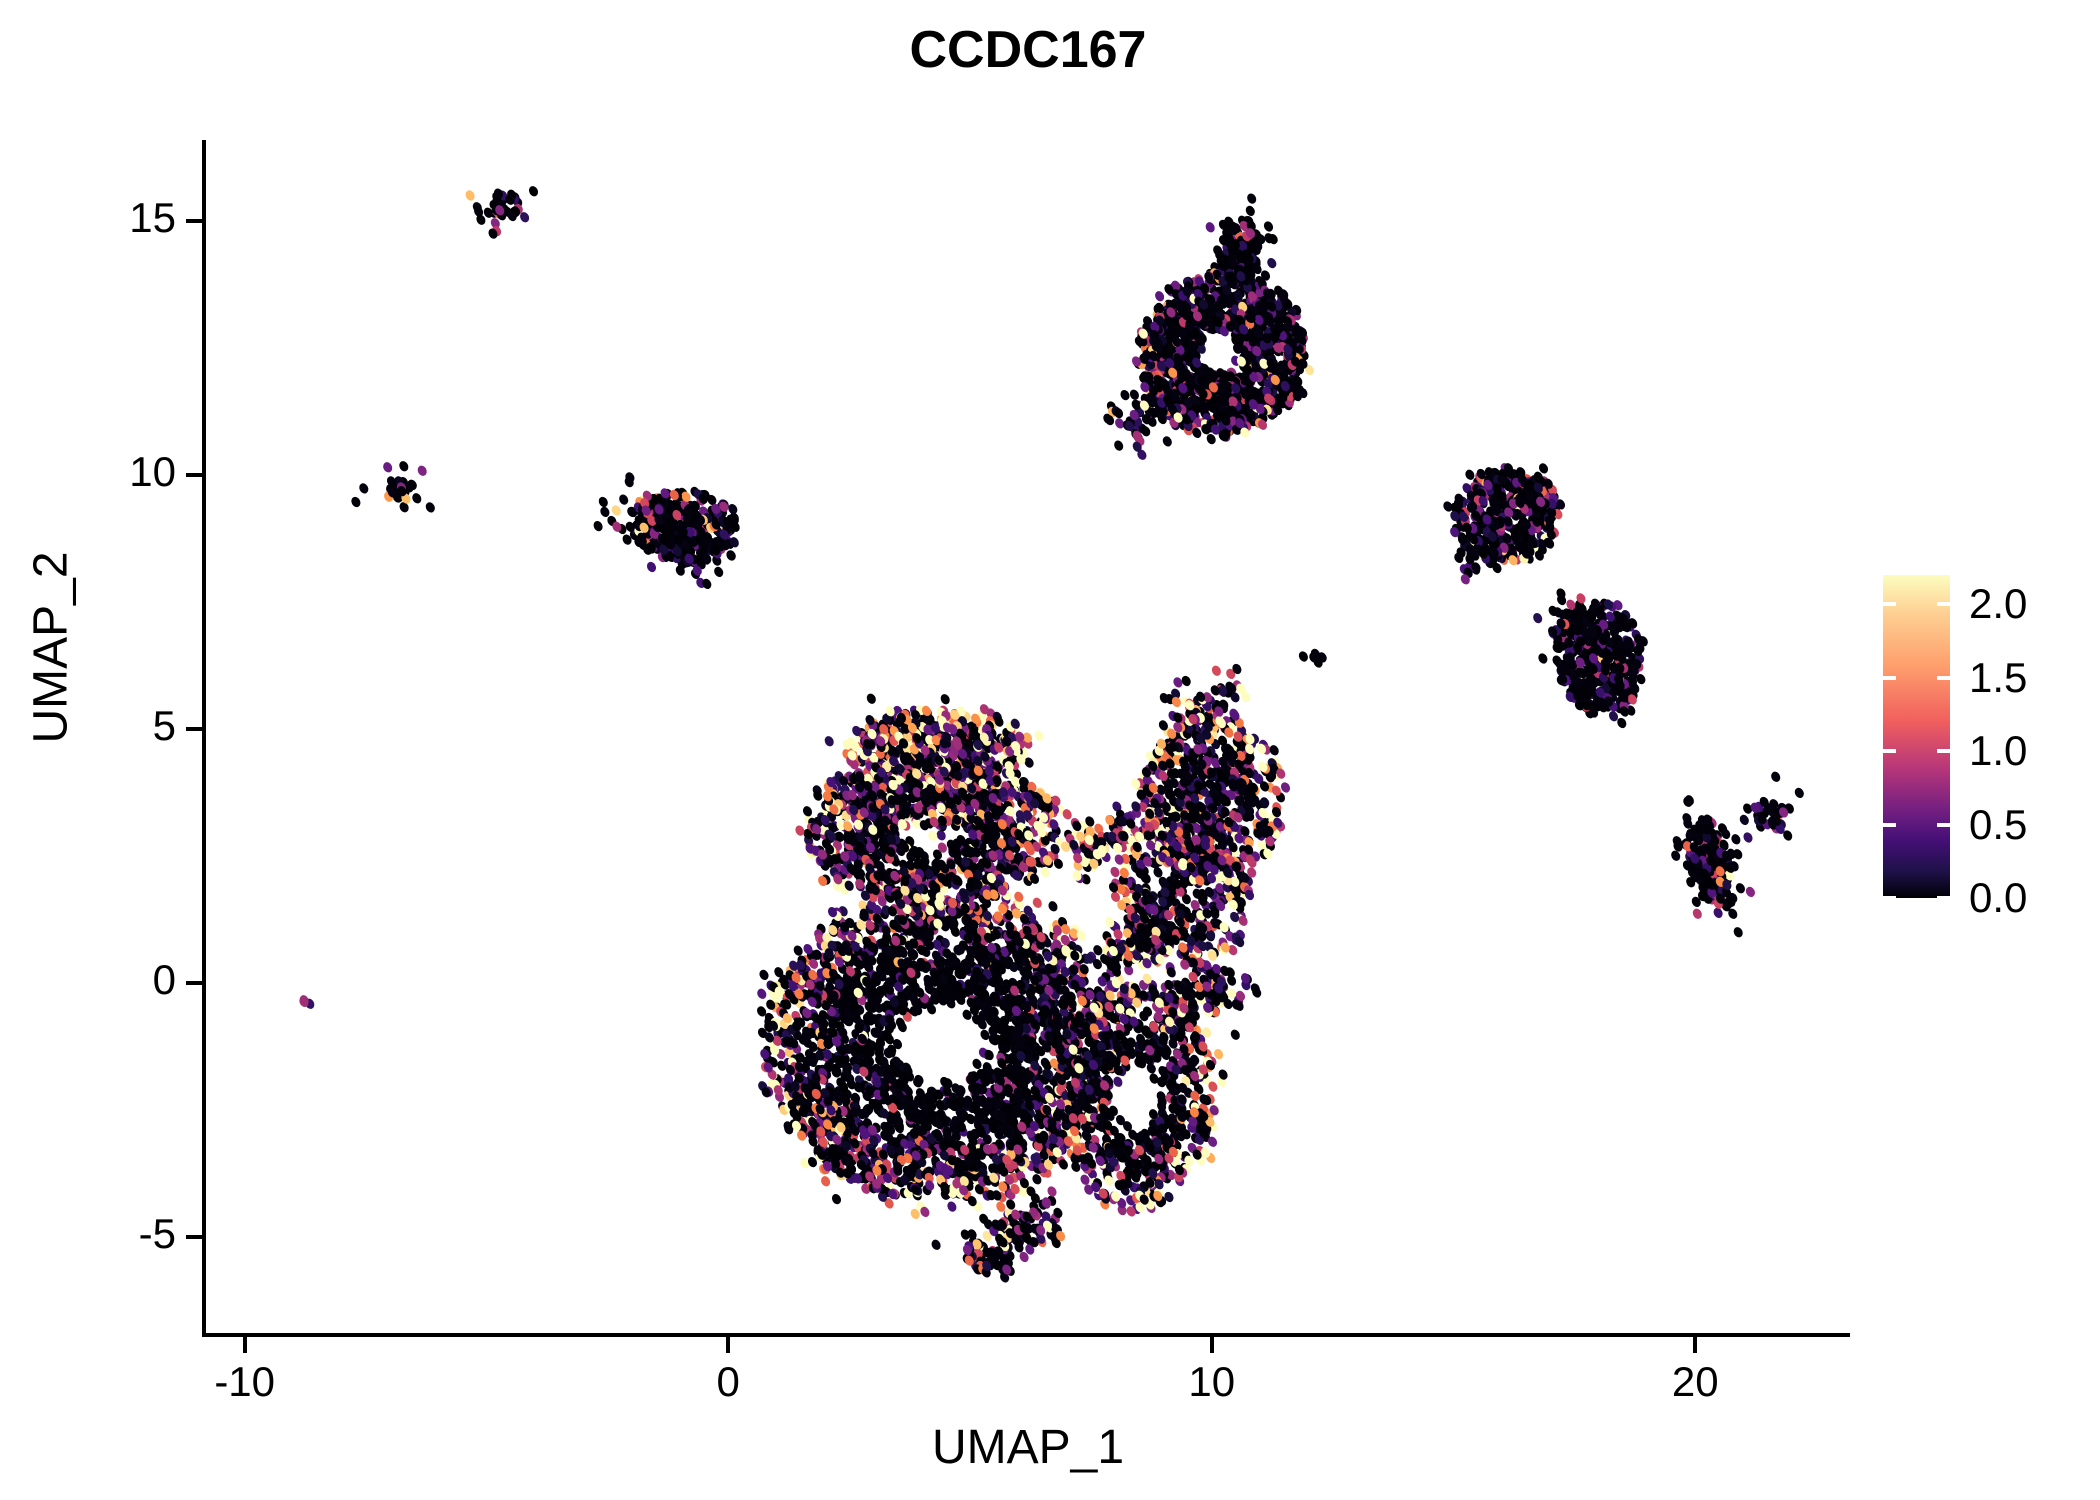 The height and width of the screenshot is (1500, 2100). I want to click on x-axis-tick-label: -10, so click(245, 1381).